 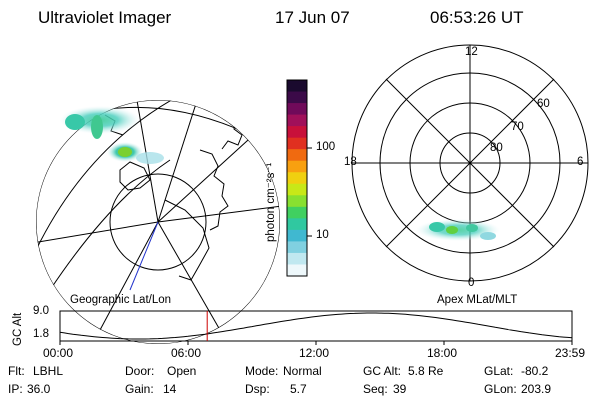 What do you see at coordinates (140, 371) in the screenshot?
I see `status-door-key: Door:` at bounding box center [140, 371].